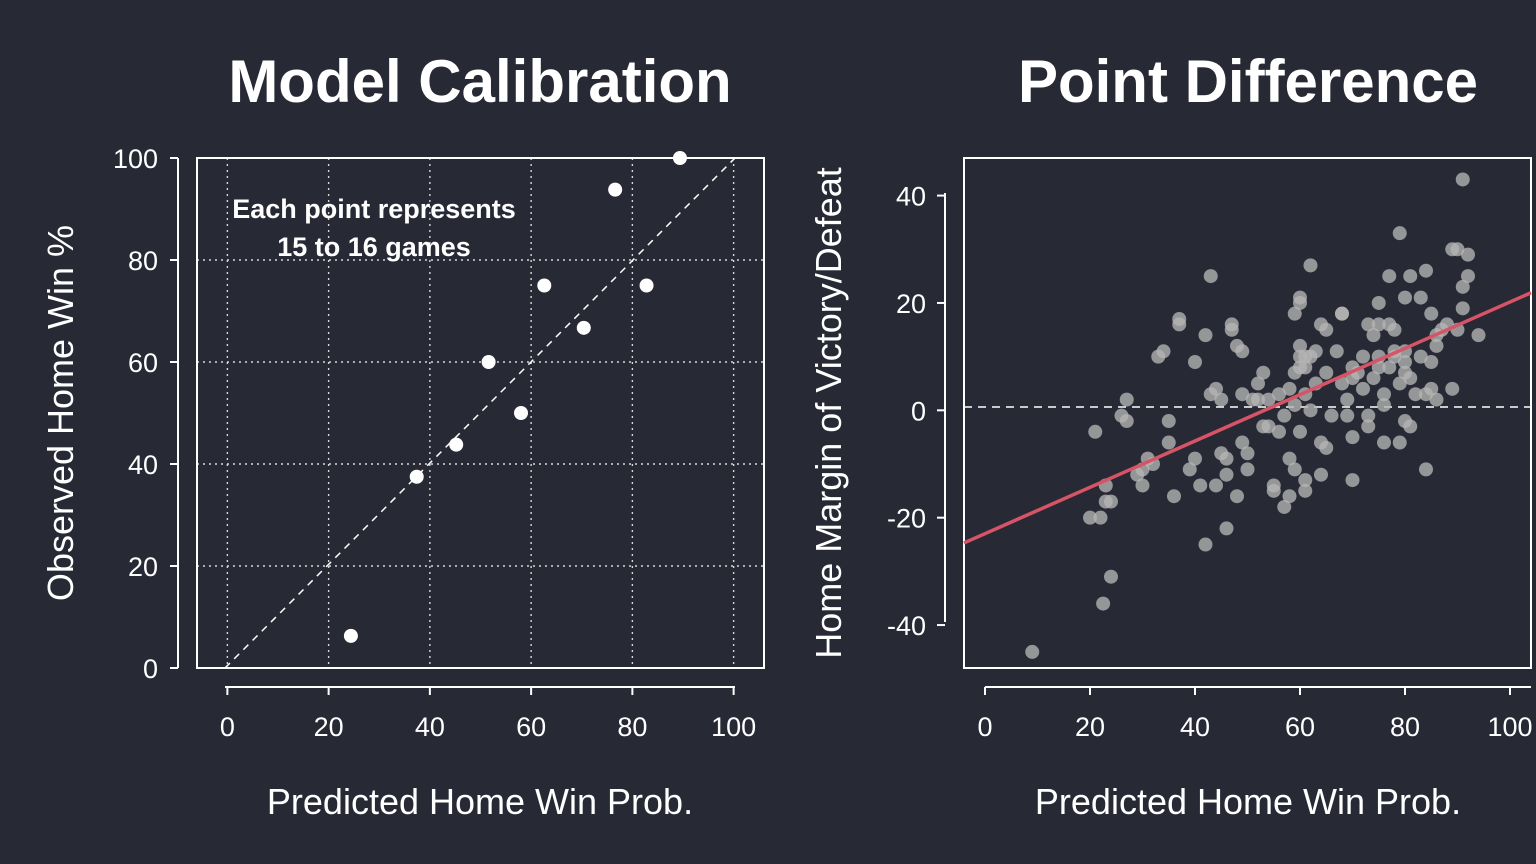 Image resolution: width=1536 pixels, height=864 pixels. I want to click on calibration-y-tick-label: 40, so click(143, 465).